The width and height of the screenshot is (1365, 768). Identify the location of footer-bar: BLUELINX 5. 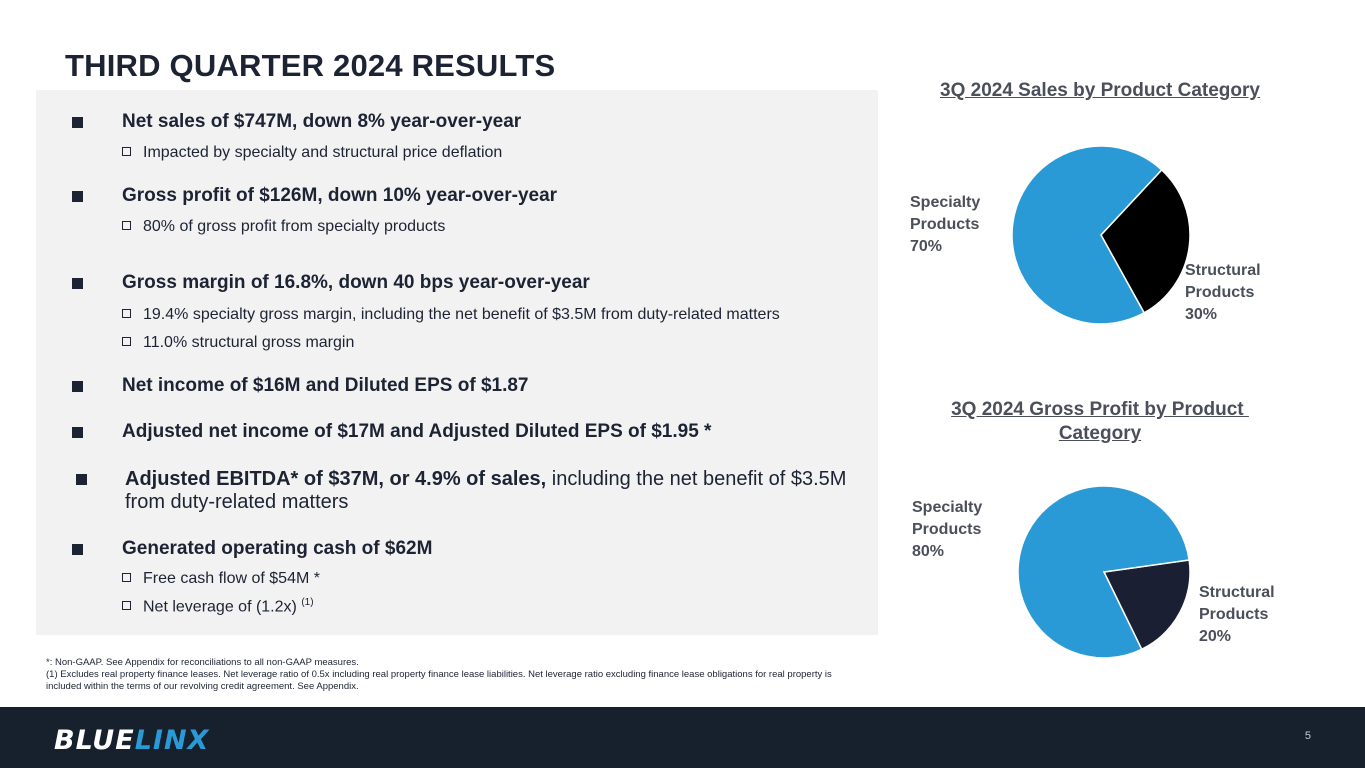
(682, 737).